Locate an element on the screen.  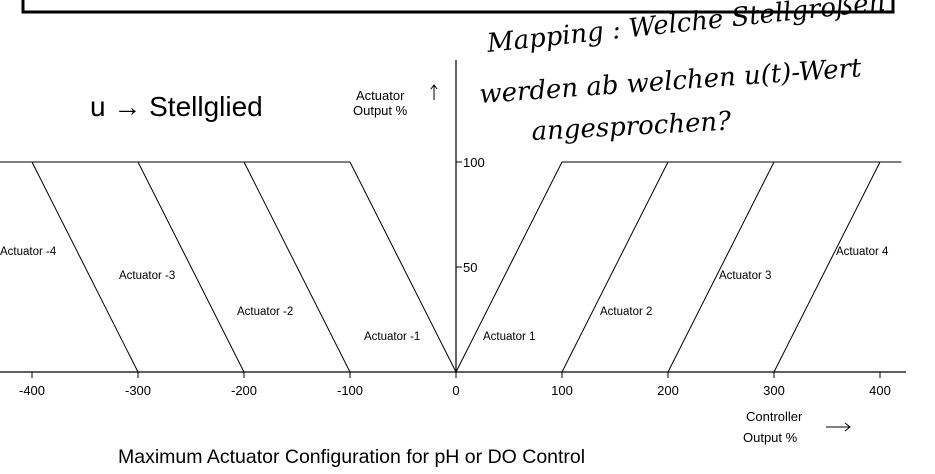
x-tick-label: -200 is located at coordinates (244, 390).